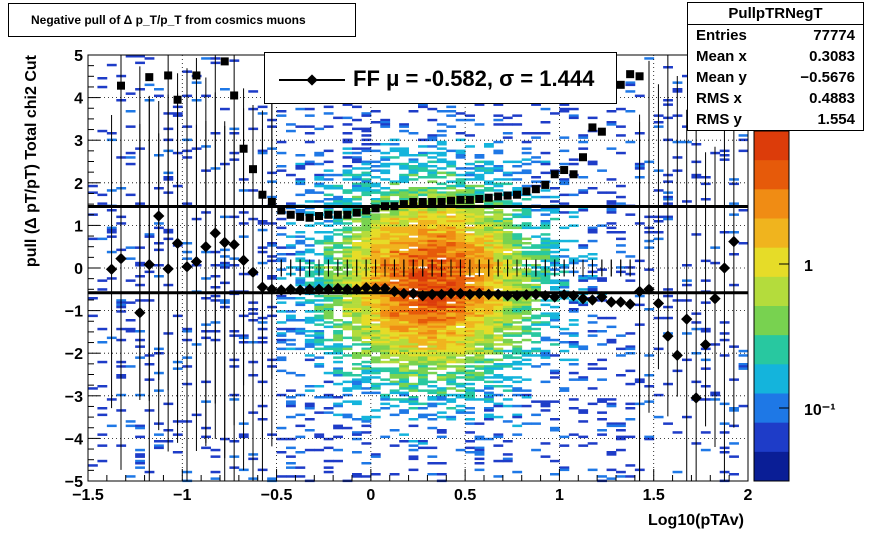 The image size is (882, 534). What do you see at coordinates (74, 439) in the screenshot?
I see `y-tick-label: −4` at bounding box center [74, 439].